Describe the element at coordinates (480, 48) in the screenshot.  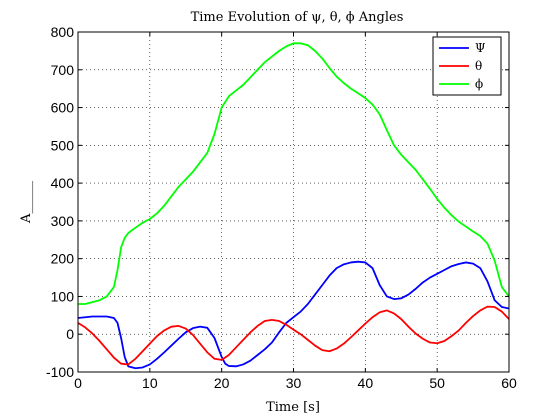
I see `legend-label-0: Ψ` at that location.